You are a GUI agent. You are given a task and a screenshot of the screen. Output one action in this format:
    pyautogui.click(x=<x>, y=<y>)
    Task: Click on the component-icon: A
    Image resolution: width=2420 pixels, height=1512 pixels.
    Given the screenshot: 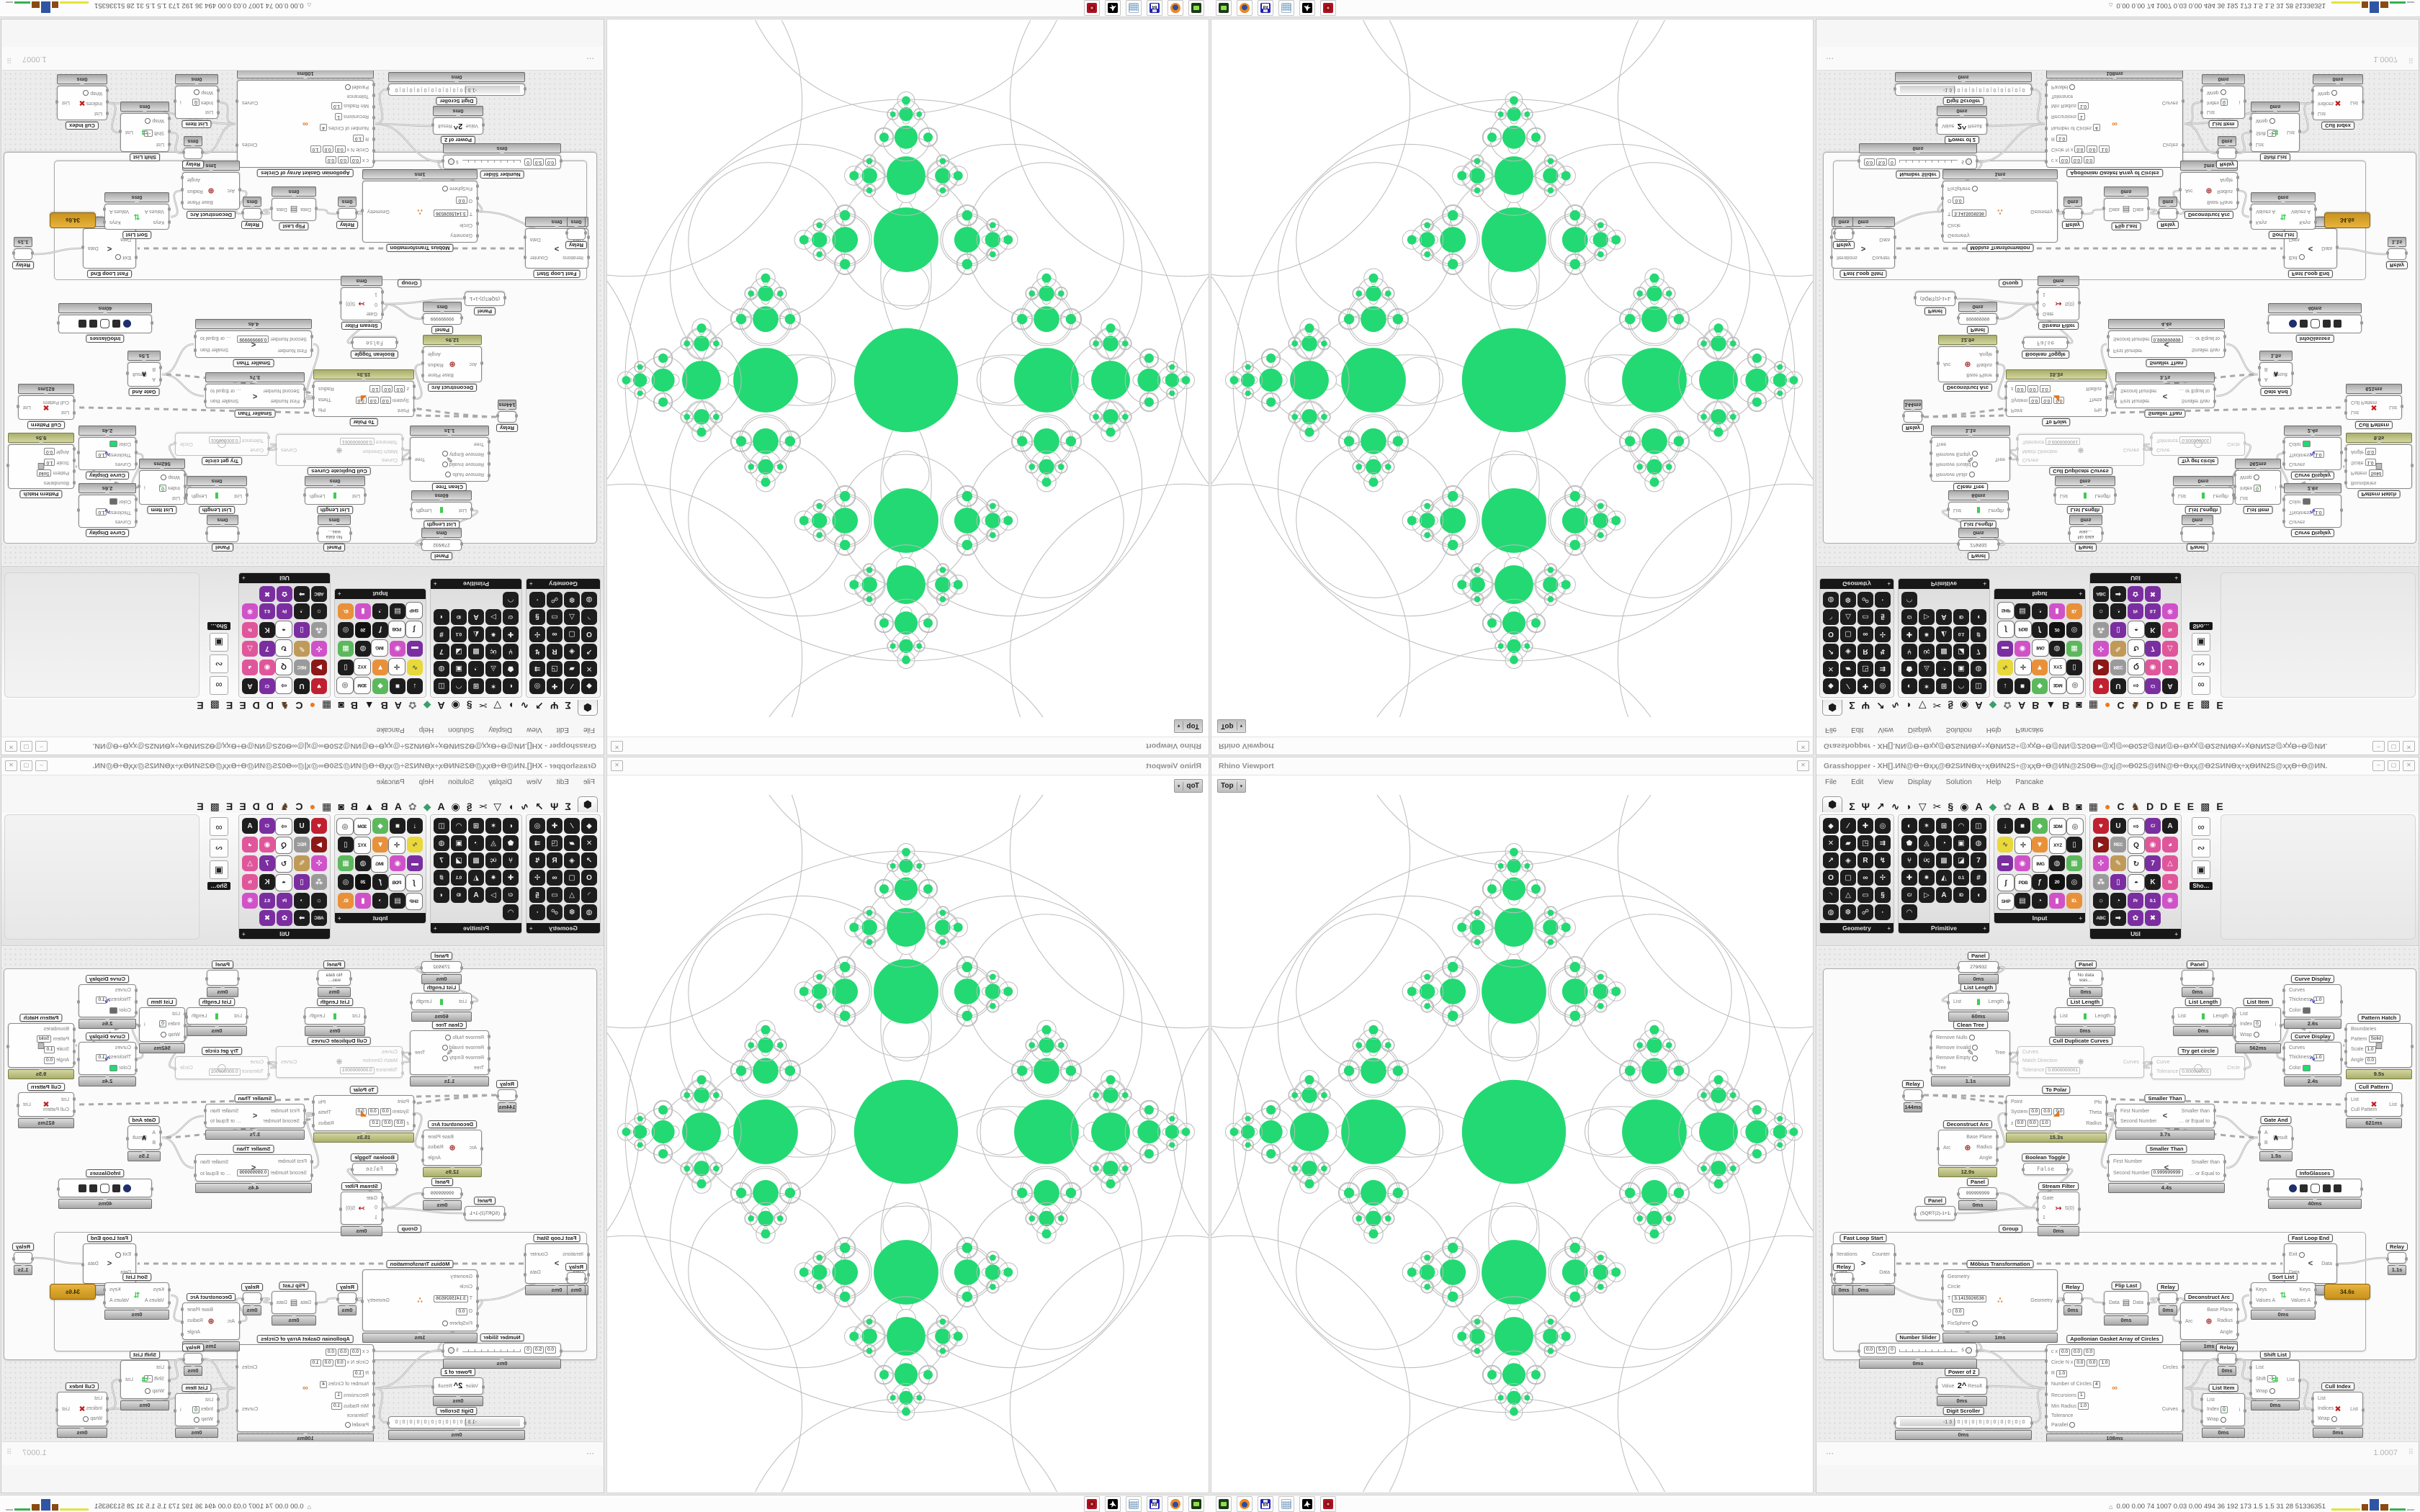 What is the action you would take?
    pyautogui.click(x=1944, y=895)
    